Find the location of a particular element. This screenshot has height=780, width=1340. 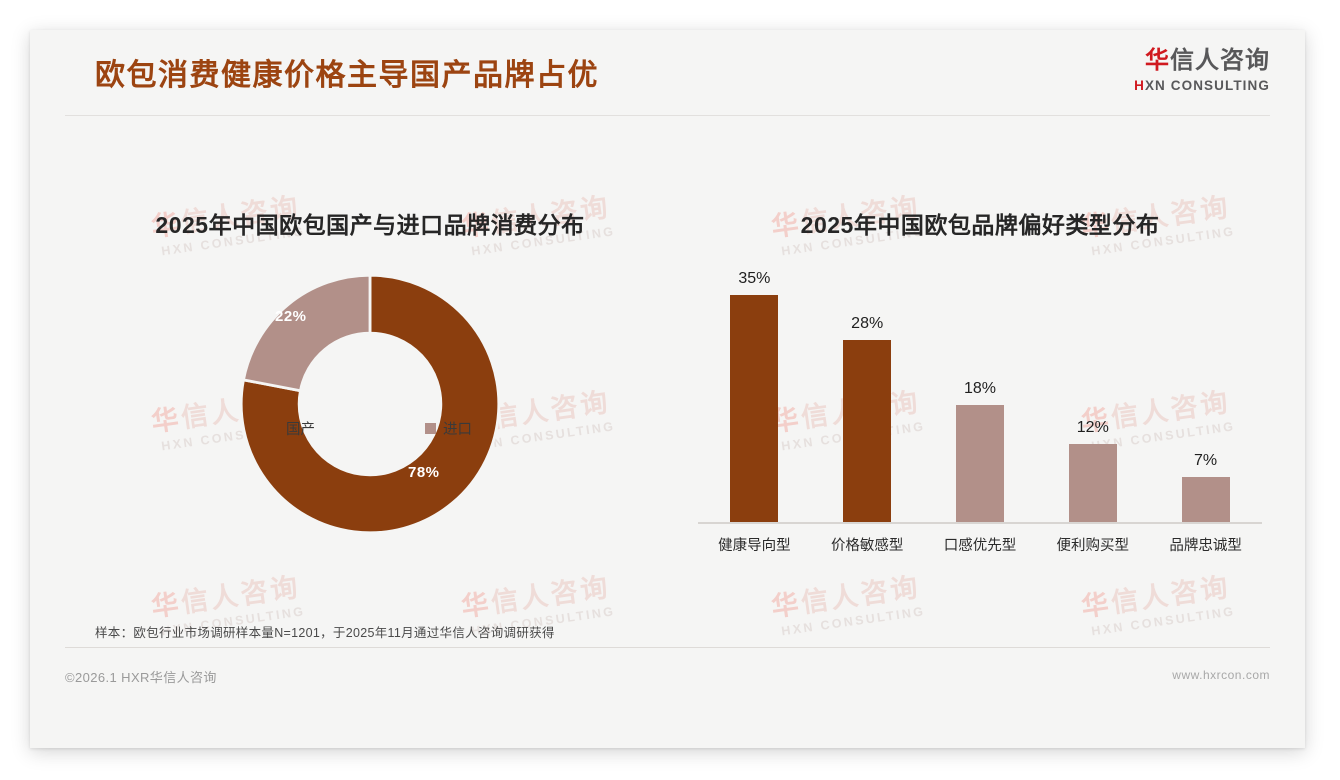

bar-axis-line is located at coordinates (980, 523).